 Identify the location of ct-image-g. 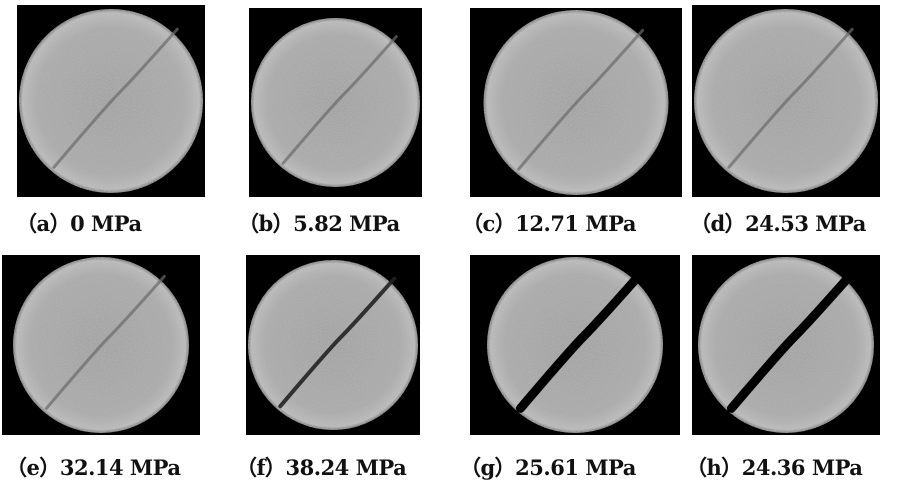
(575, 345).